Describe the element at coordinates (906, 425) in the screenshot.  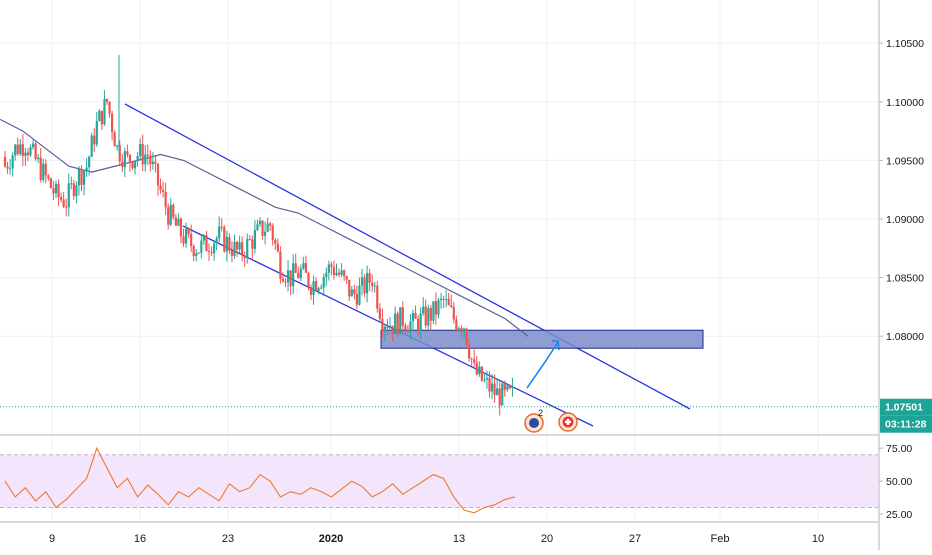
I see `countdown-value: 03:11:28` at that location.